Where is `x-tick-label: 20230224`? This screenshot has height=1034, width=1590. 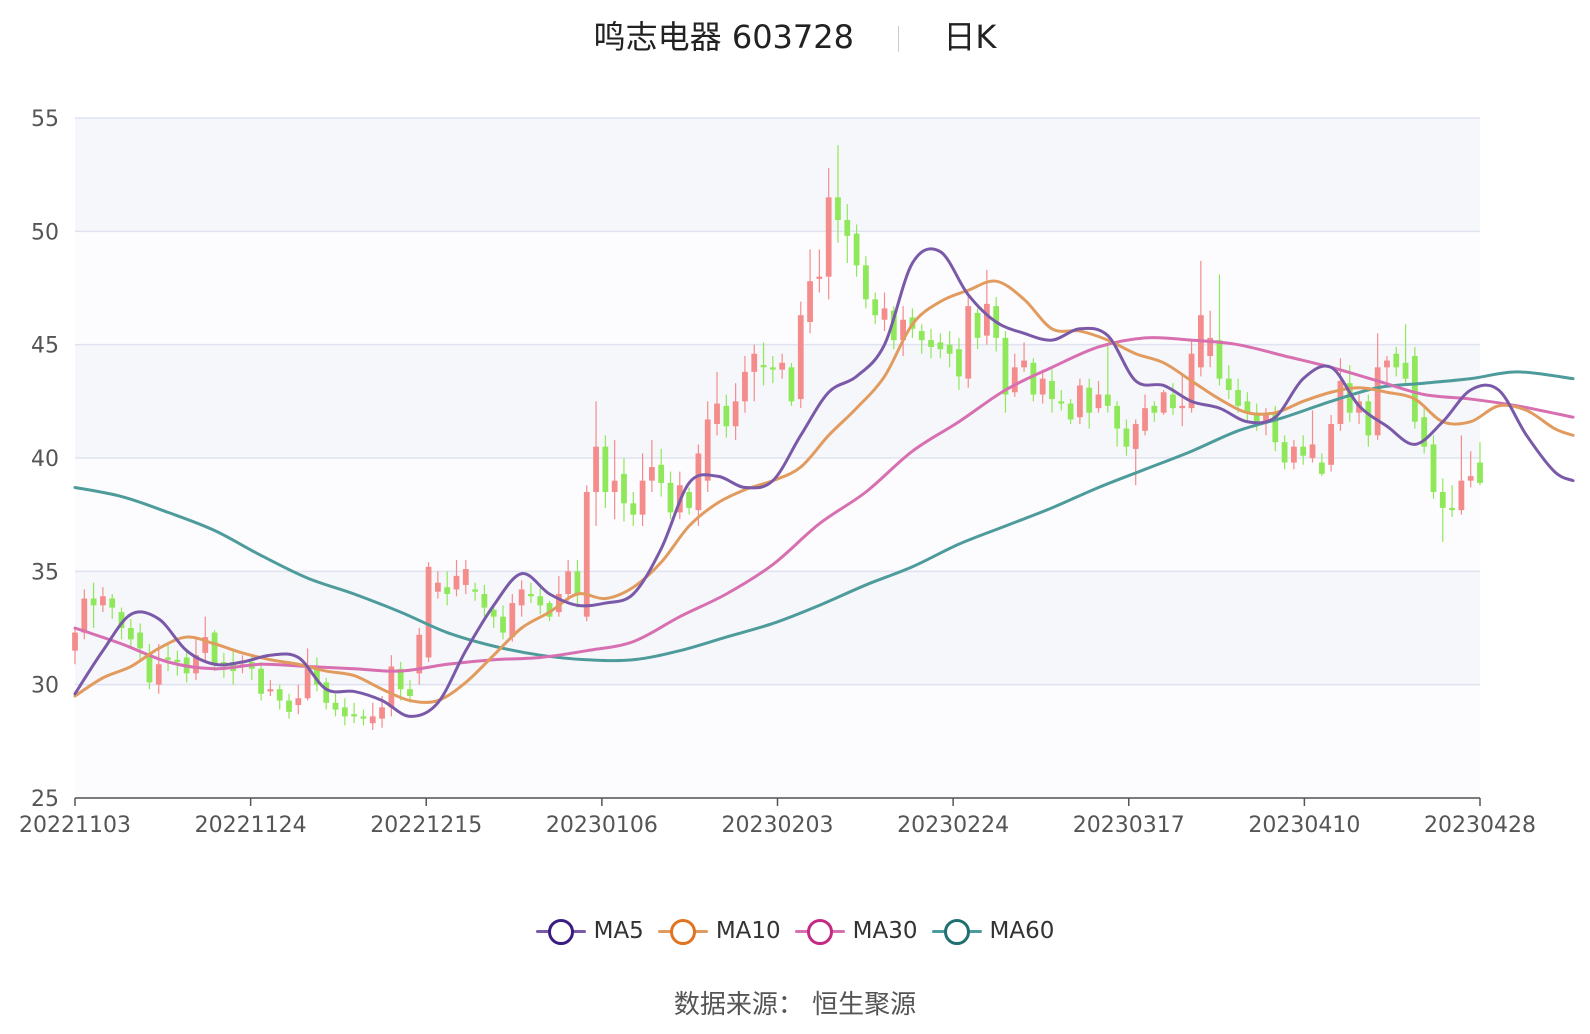 x-tick-label: 20230224 is located at coordinates (953, 825).